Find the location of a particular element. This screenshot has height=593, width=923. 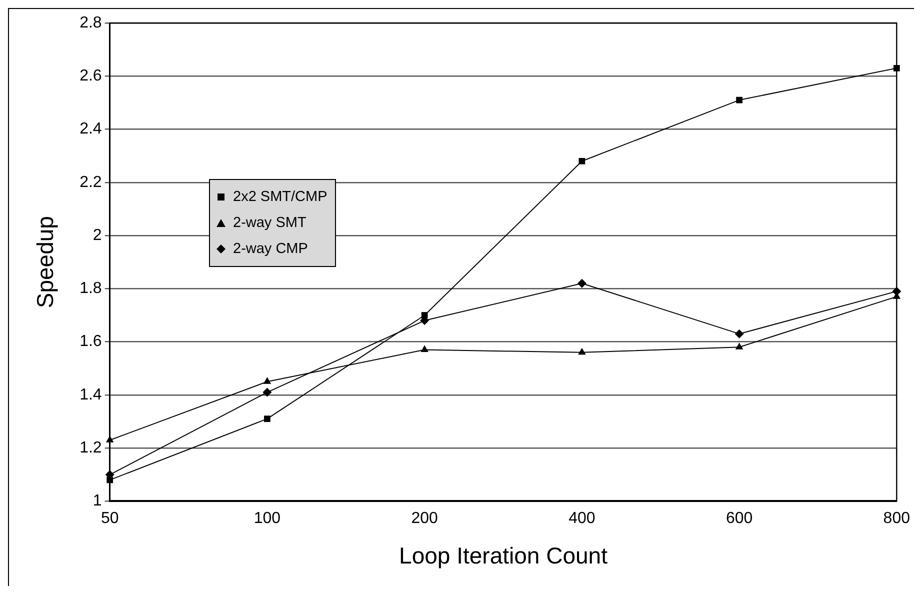

x-tick-label: 50 is located at coordinates (109, 519).